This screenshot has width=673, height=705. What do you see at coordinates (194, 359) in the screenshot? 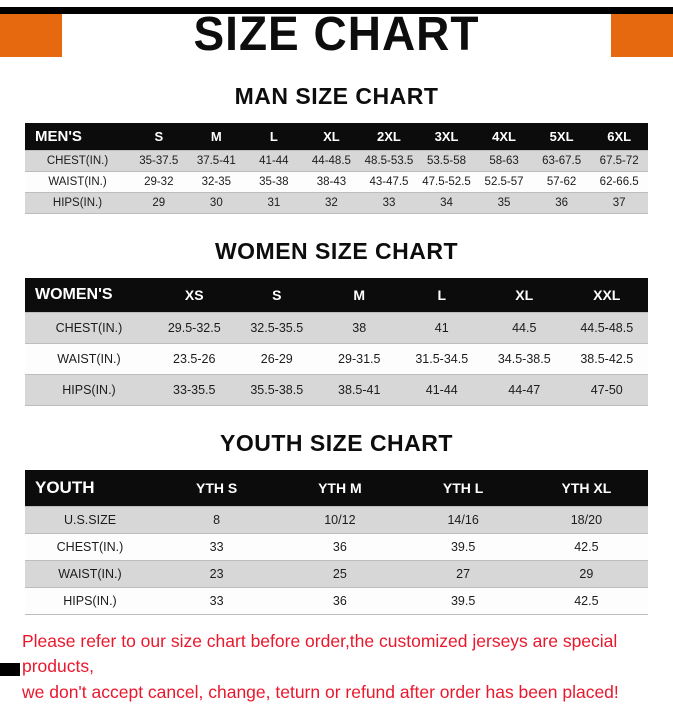
I see `table-cell: 23.5-26` at bounding box center [194, 359].